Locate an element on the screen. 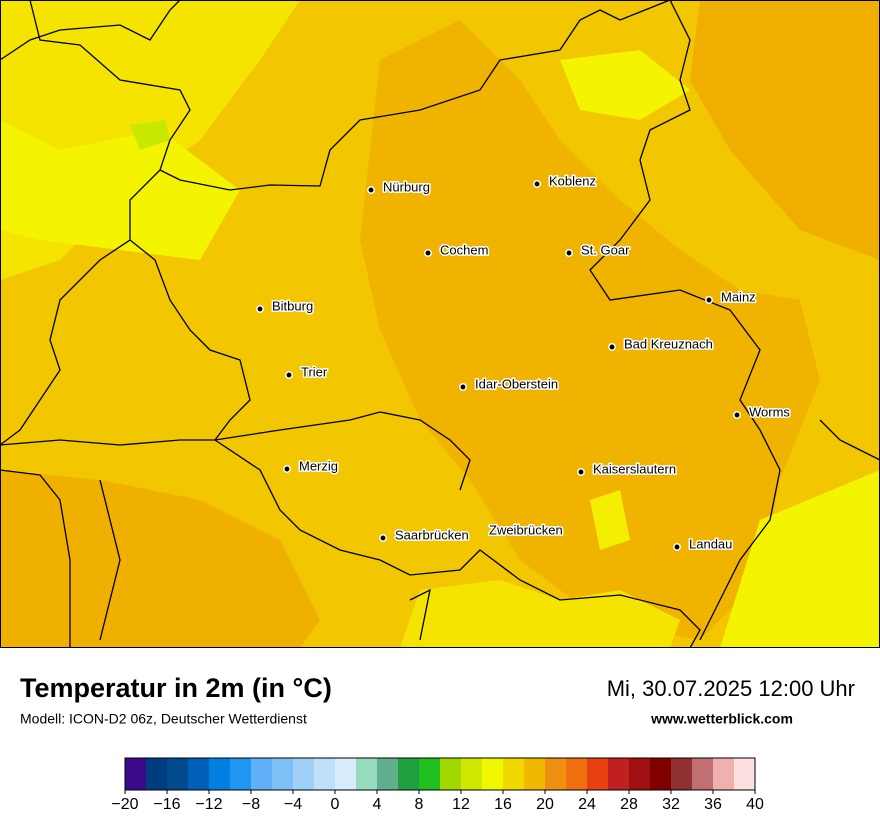  colorbar-tick-label: −20 is located at coordinates (124, 804).